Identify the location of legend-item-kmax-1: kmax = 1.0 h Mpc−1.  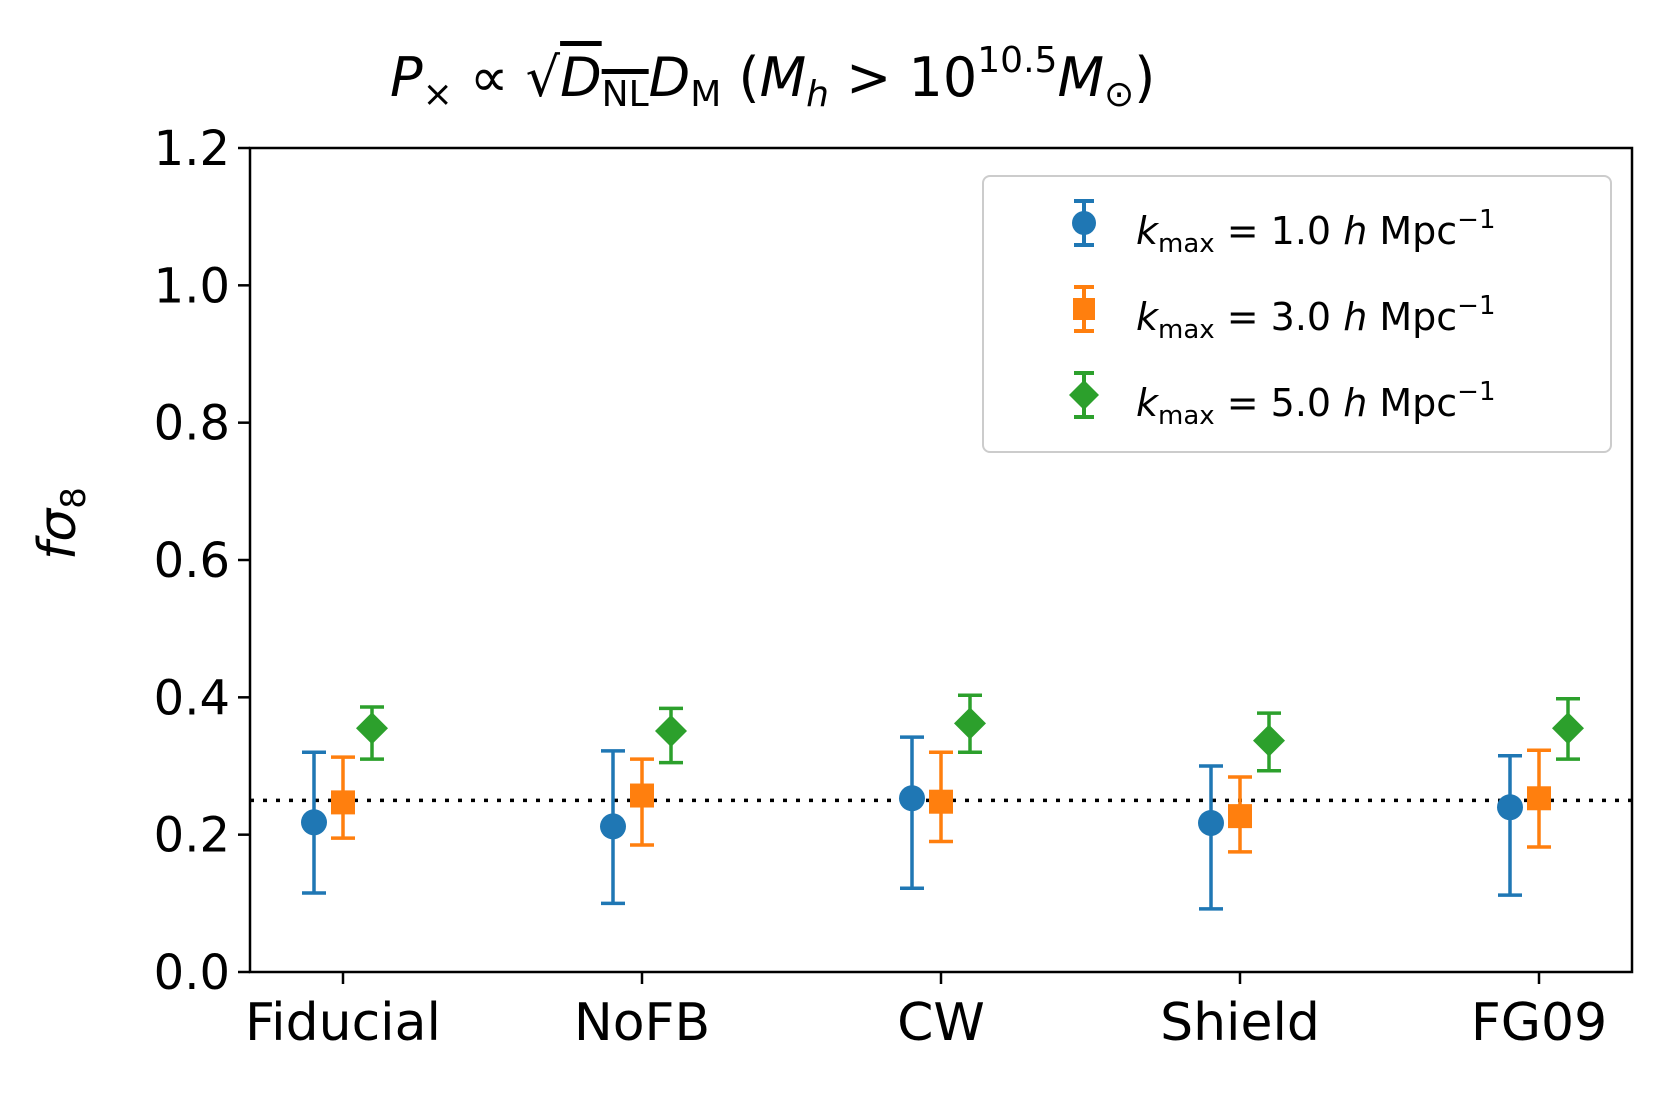
(1297, 227).